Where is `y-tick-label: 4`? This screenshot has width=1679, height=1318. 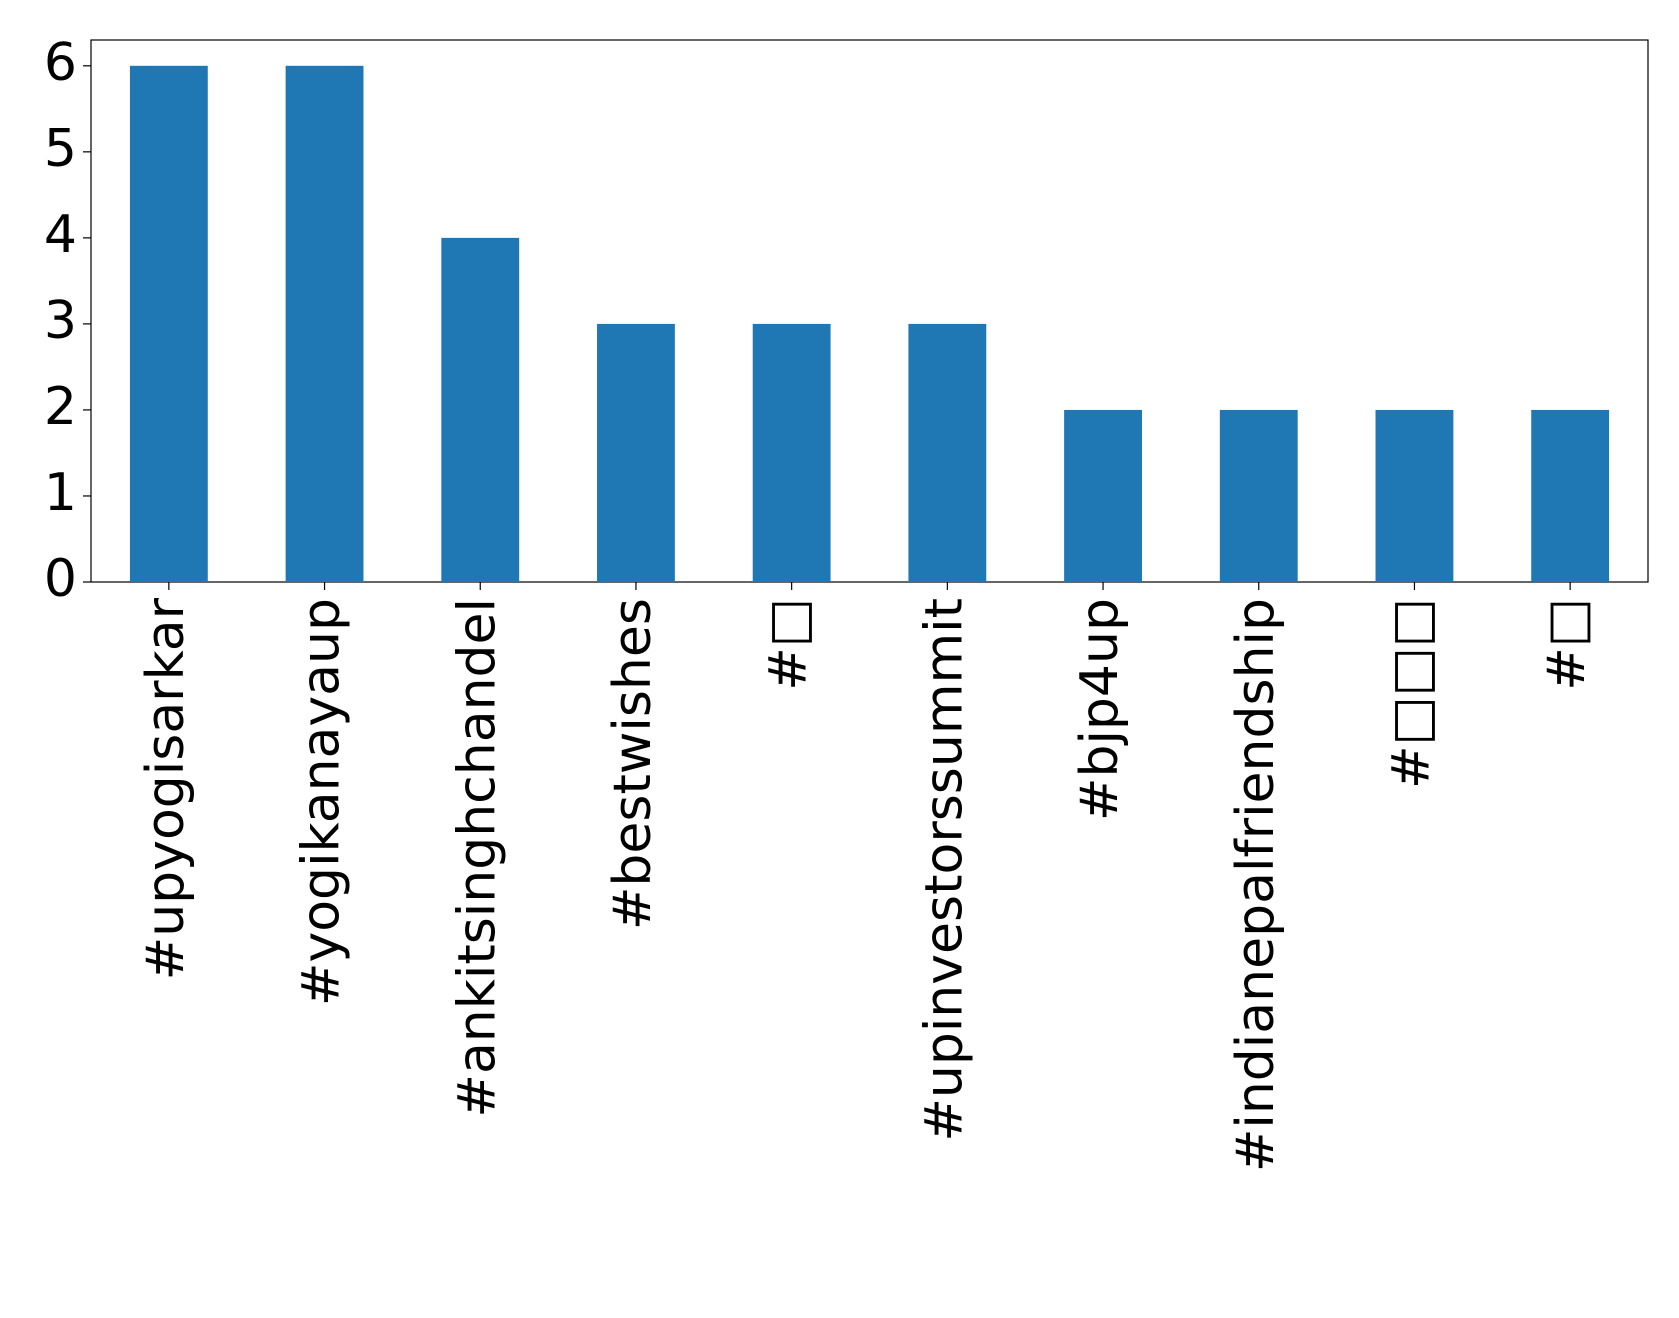
y-tick-label: 4 is located at coordinates (60, 235).